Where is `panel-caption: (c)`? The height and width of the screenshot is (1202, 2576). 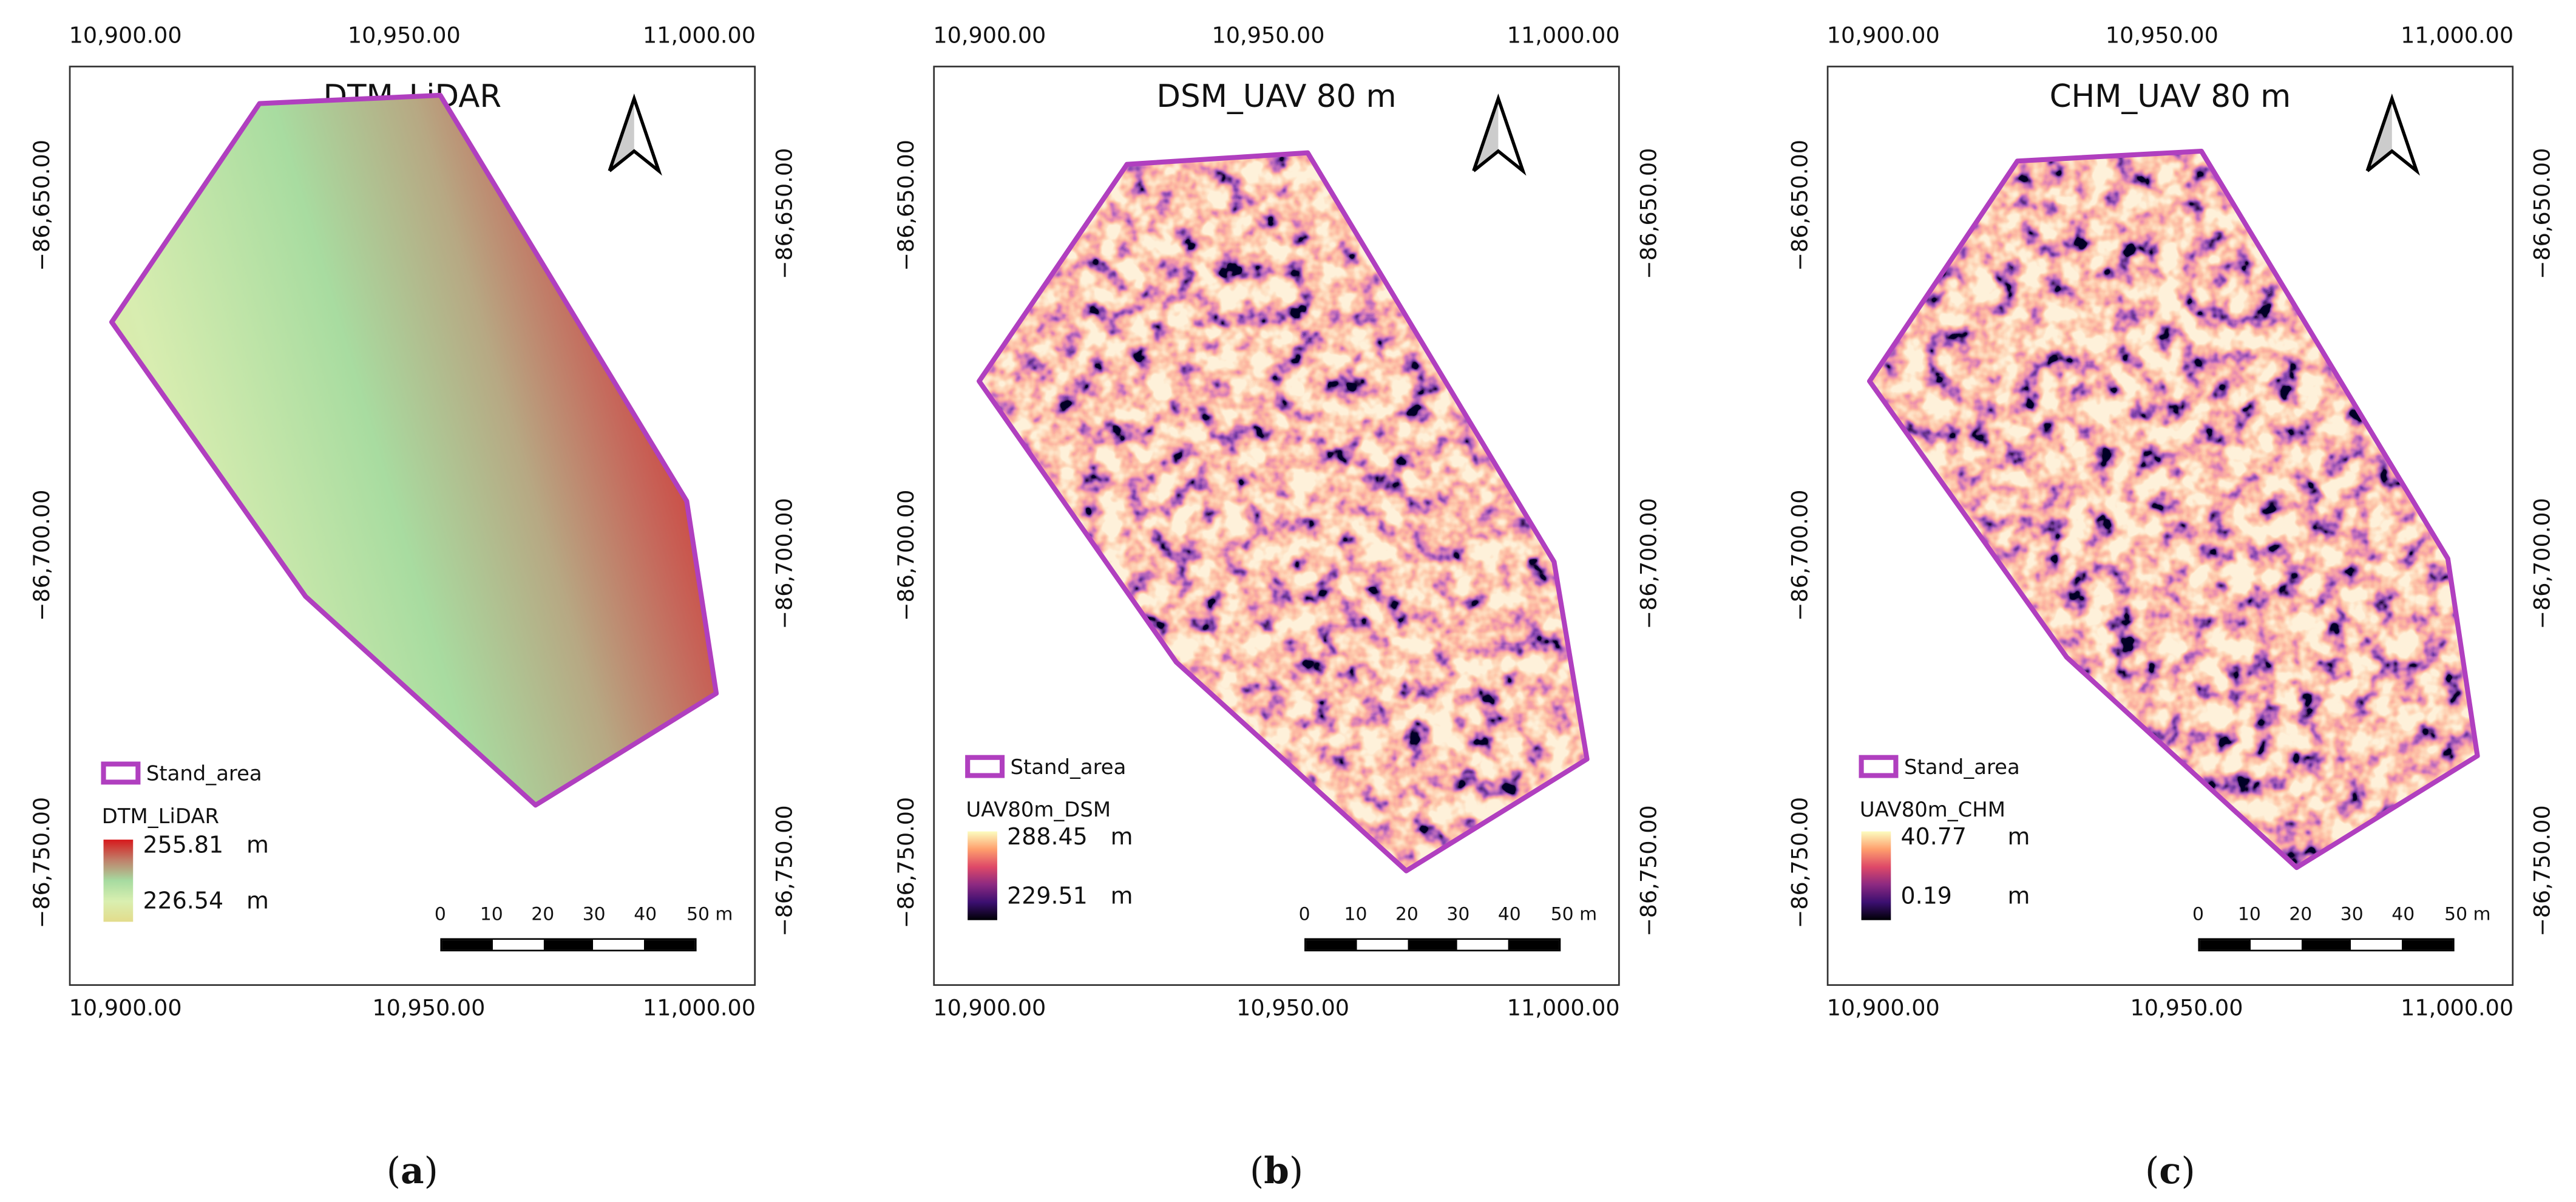
panel-caption: (c) is located at coordinates (2170, 1171).